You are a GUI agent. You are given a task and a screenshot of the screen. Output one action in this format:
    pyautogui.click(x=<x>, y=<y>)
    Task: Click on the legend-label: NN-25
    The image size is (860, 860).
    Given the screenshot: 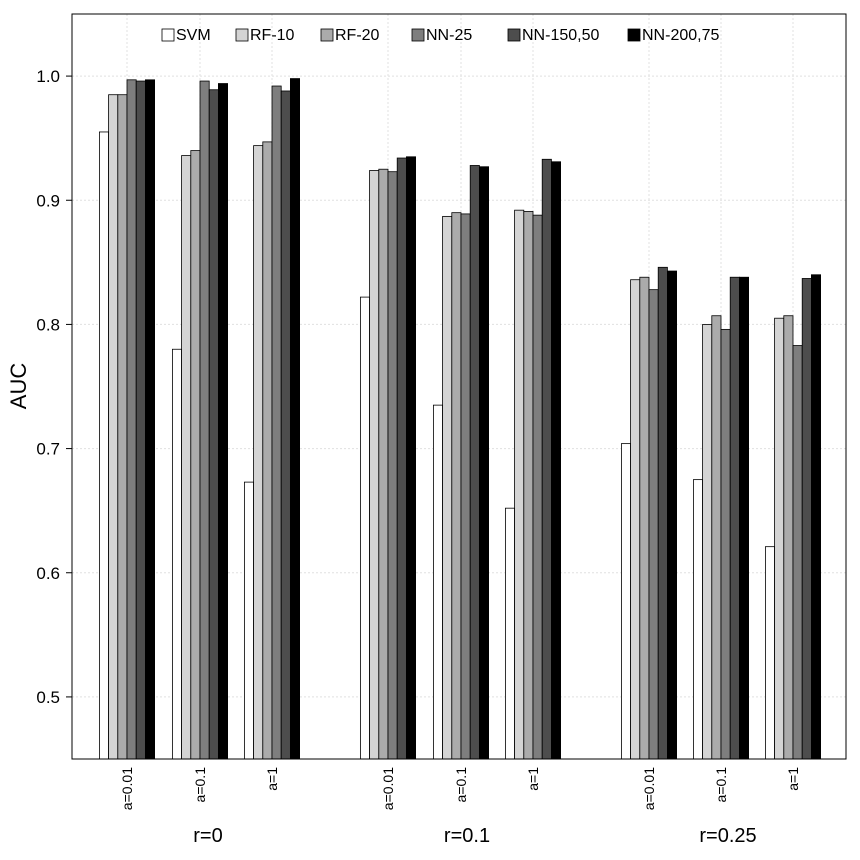 What is the action you would take?
    pyautogui.click(x=449, y=35)
    